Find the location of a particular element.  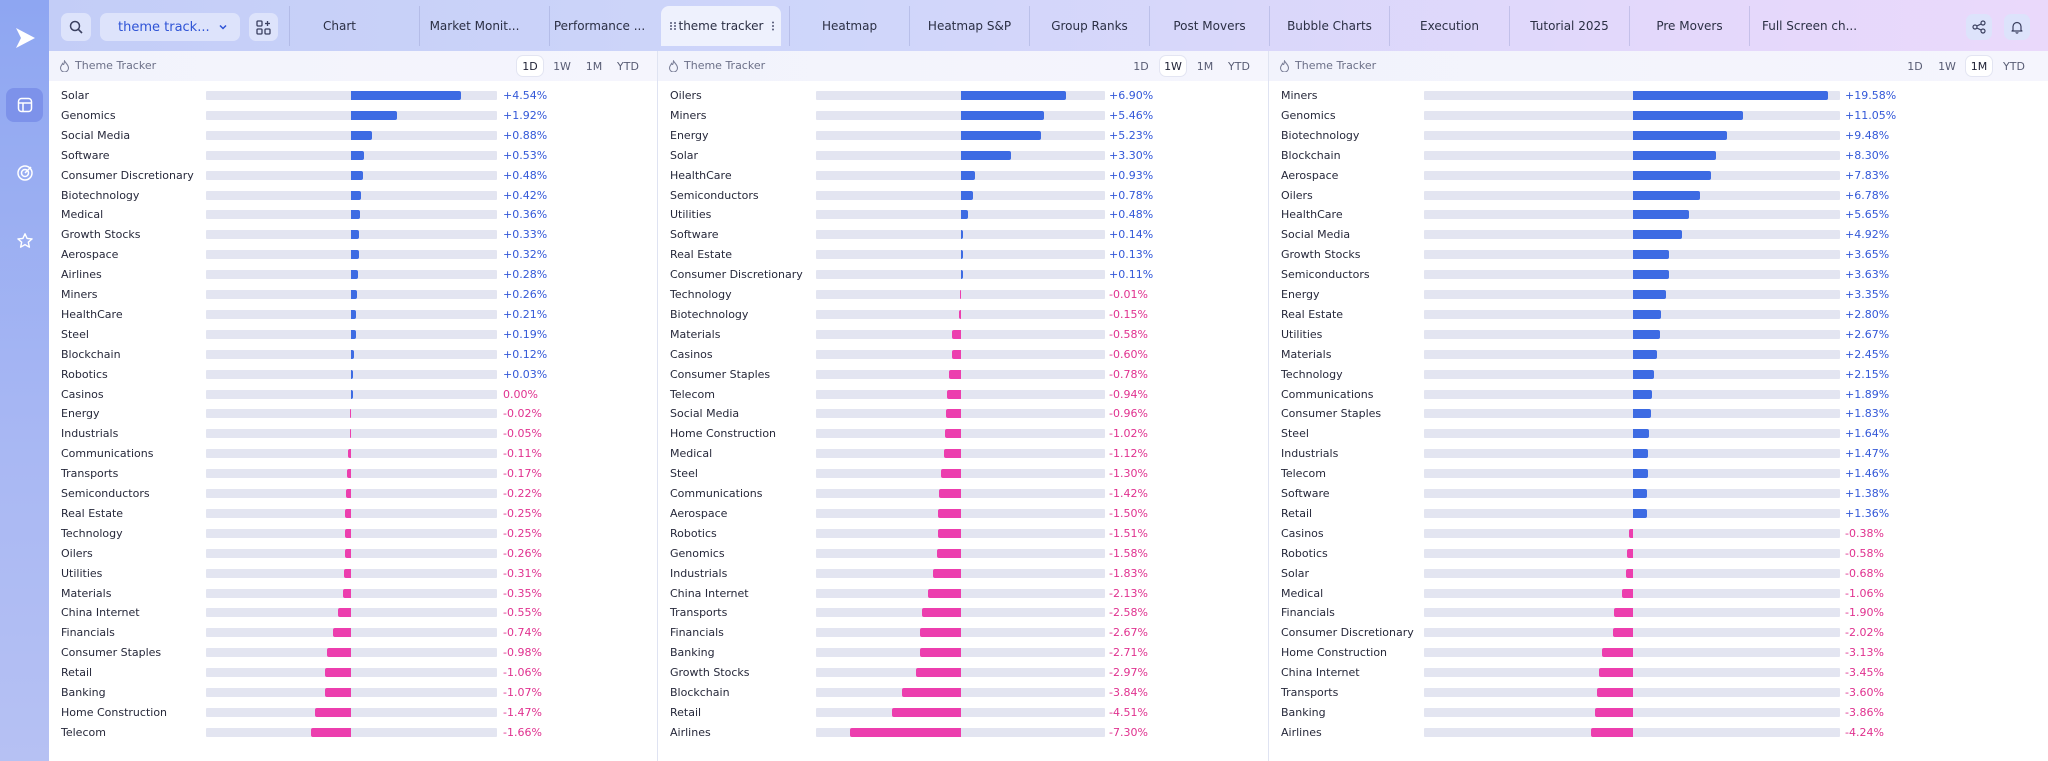

theme-row: Telecom -1.66% is located at coordinates (353, 733).